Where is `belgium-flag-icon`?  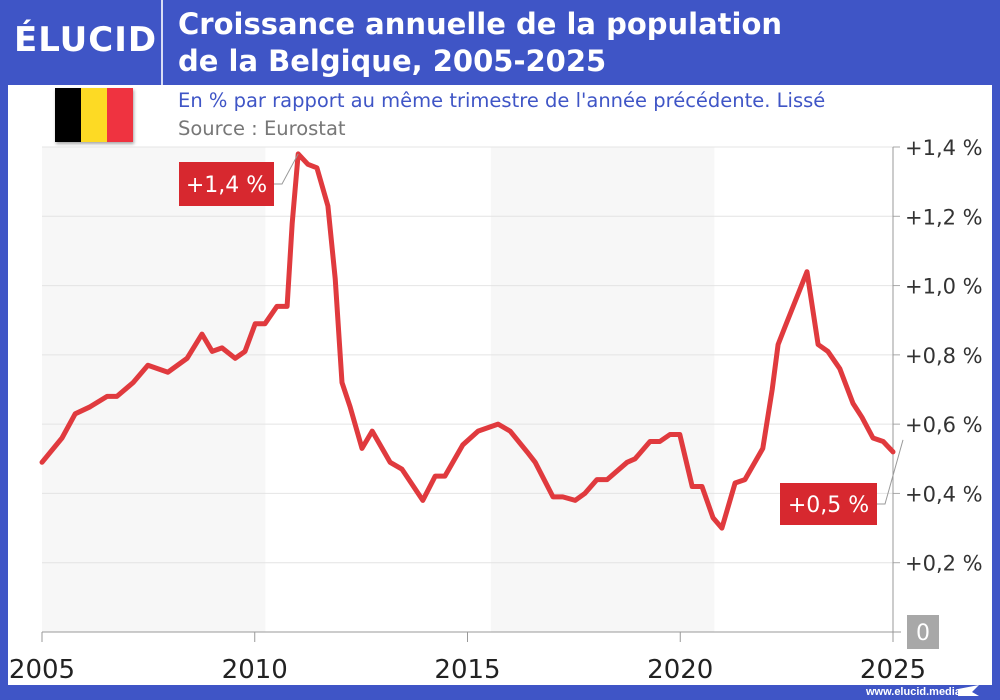 belgium-flag-icon is located at coordinates (94, 115).